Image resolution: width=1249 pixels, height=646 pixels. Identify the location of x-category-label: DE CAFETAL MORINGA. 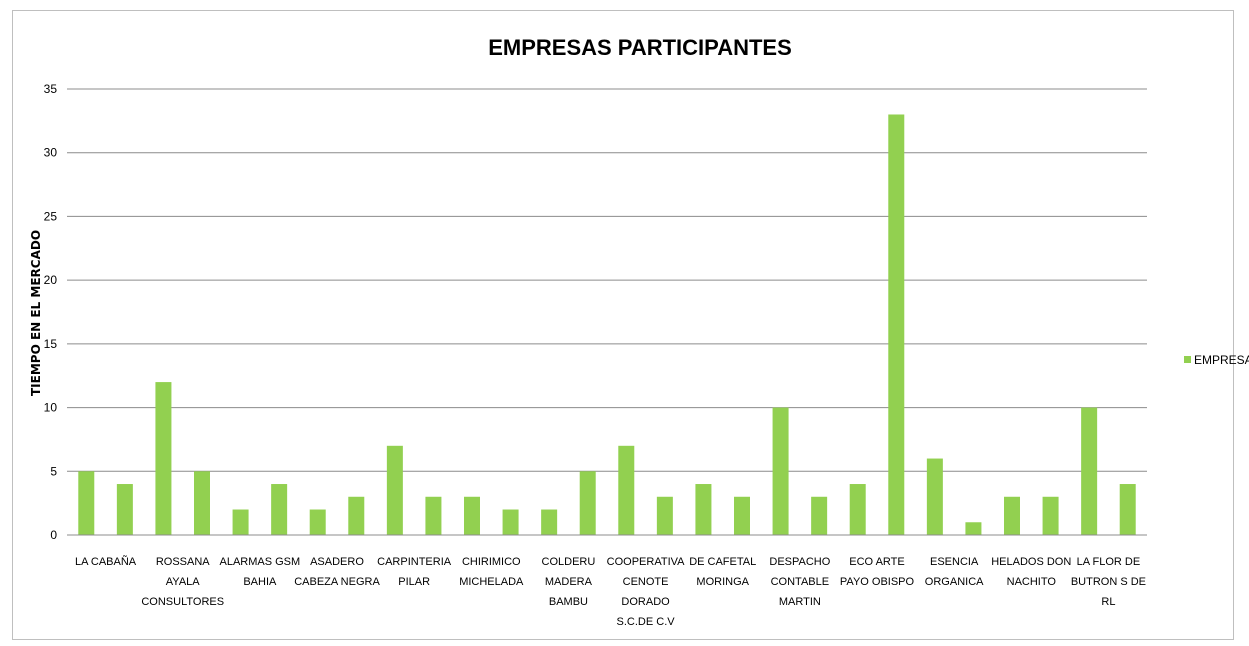
(722, 572).